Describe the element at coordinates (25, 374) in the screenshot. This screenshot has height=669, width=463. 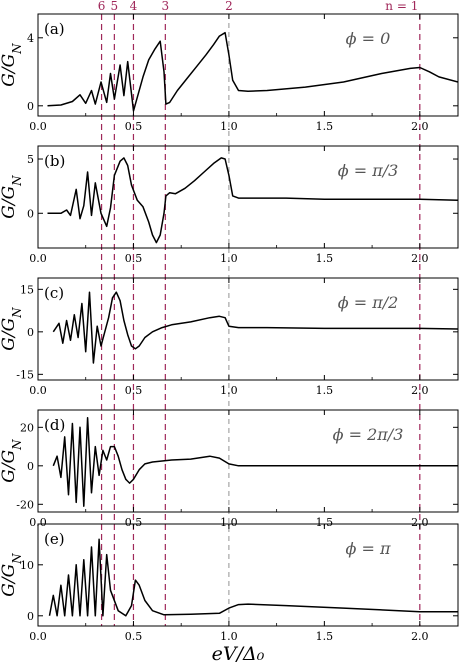
I see `y-tick-label: -15` at that location.